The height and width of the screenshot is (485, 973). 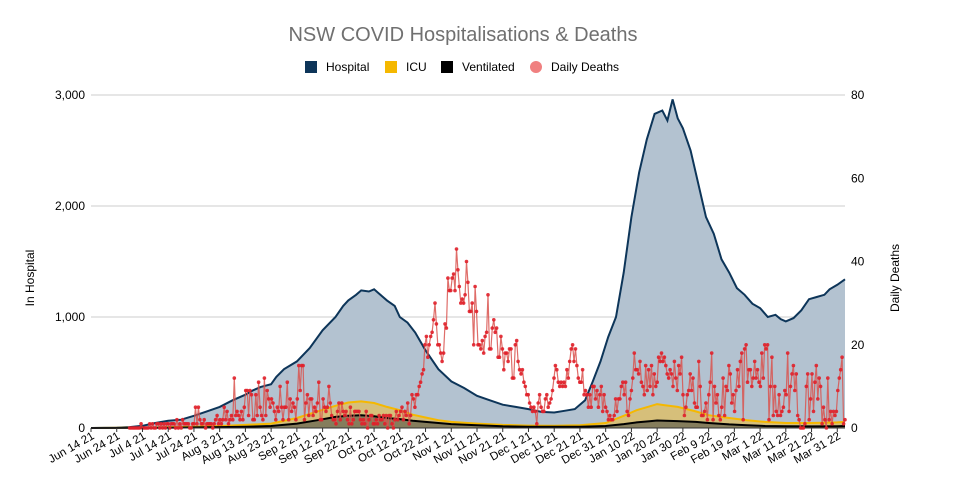 What do you see at coordinates (81, 428) in the screenshot?
I see `y-left-tick-label: 0` at bounding box center [81, 428].